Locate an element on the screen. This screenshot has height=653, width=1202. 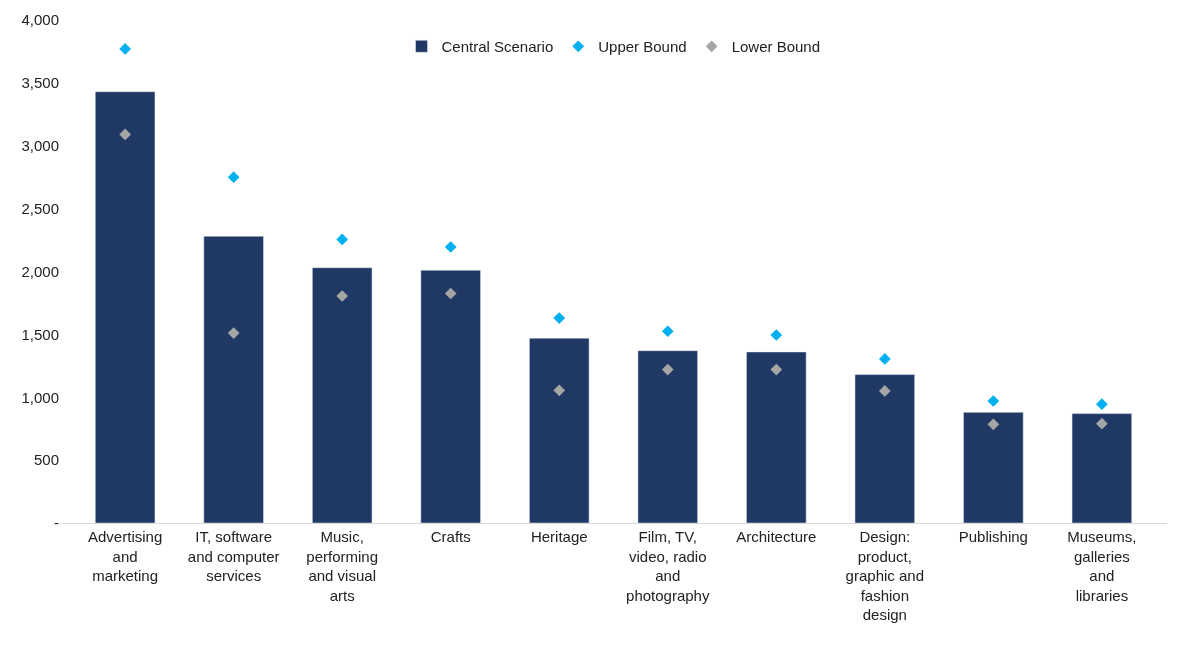
x-tick-label: Advertising and marketing is located at coordinates (125, 556).